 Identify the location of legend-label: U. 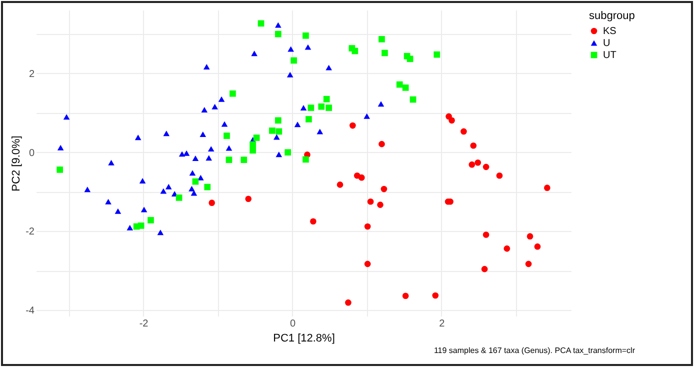
(606, 43).